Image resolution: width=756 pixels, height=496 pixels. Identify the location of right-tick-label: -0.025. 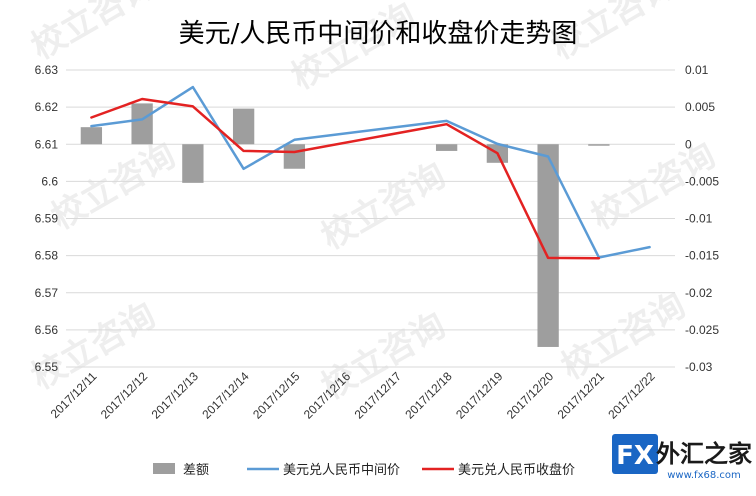
(702, 330).